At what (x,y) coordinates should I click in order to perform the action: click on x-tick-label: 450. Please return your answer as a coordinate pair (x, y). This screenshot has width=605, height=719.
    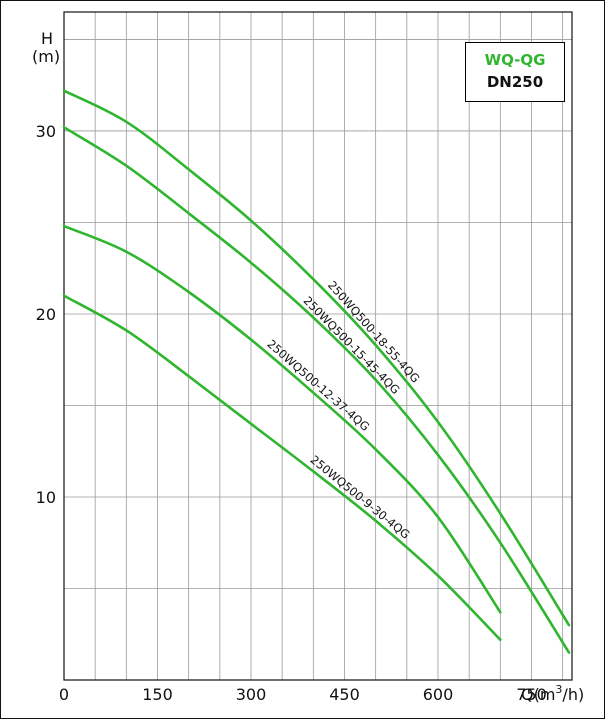
    Looking at the image, I should click on (344, 694).